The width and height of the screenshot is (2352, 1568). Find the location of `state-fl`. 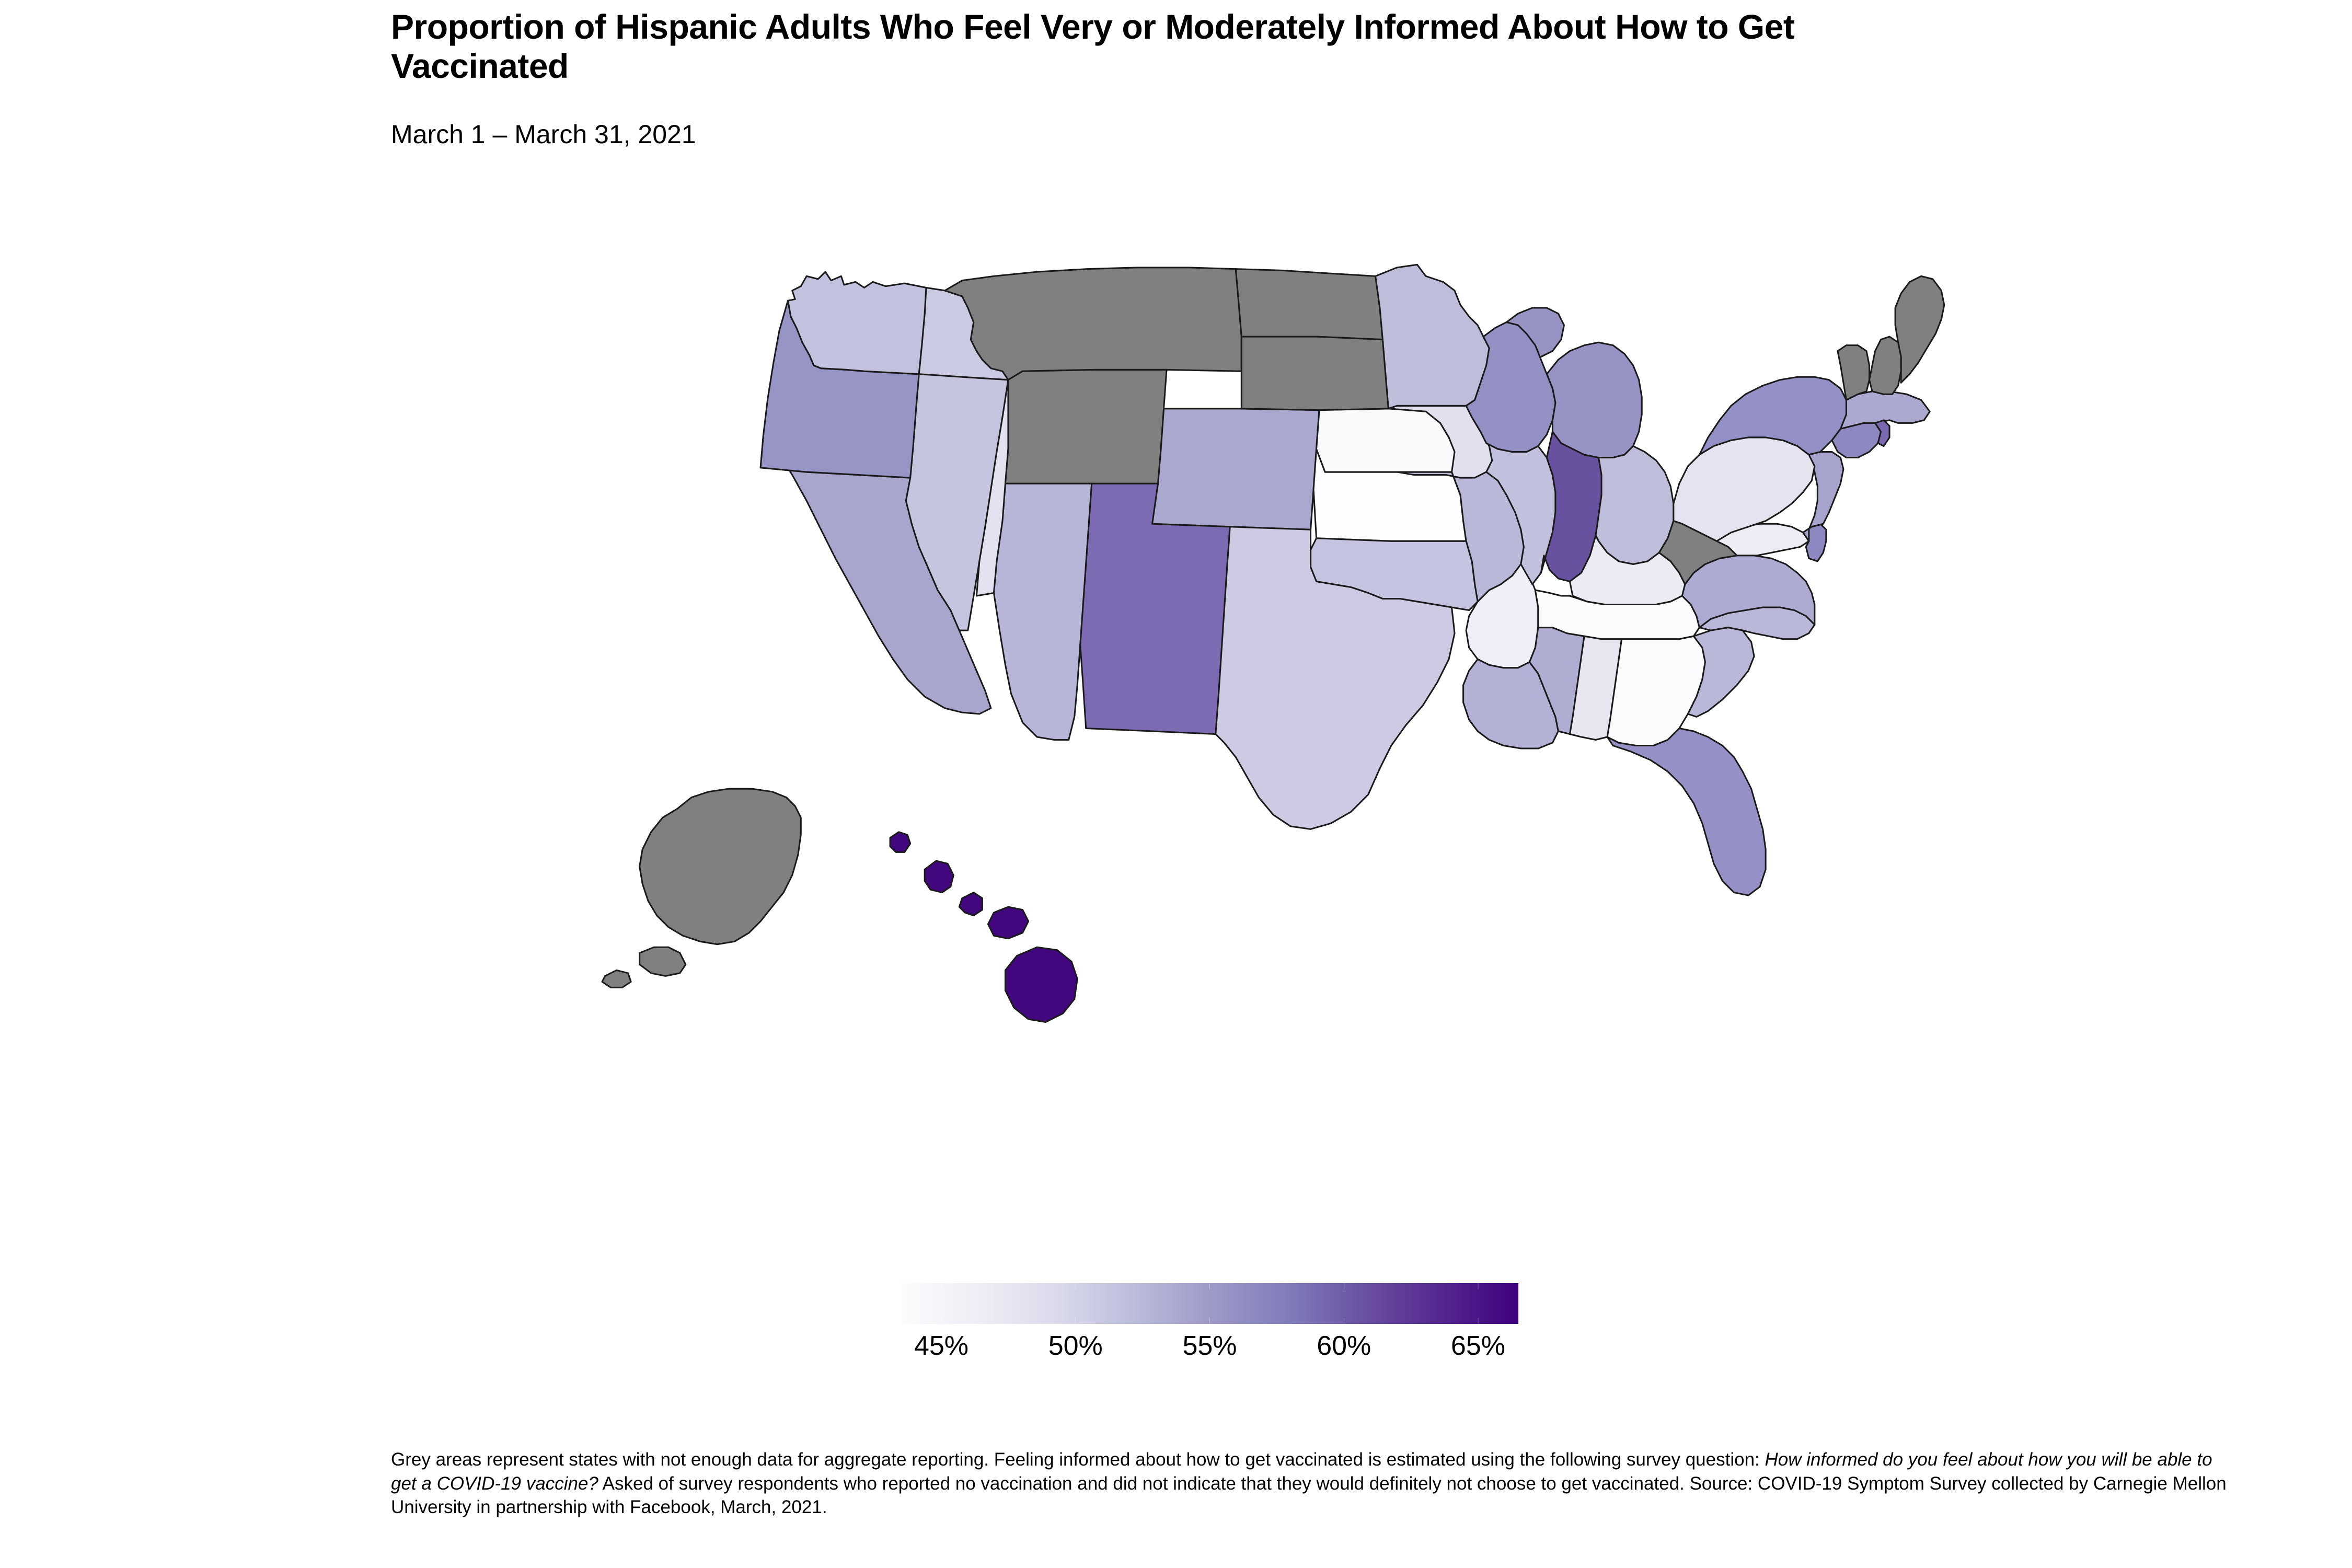

state-fl is located at coordinates (1686, 811).